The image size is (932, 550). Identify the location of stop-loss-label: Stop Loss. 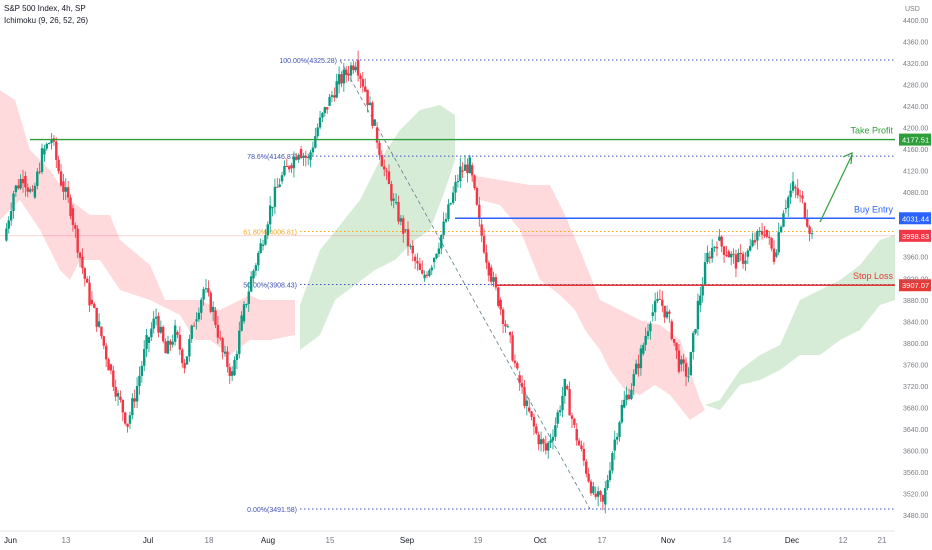
(873, 276).